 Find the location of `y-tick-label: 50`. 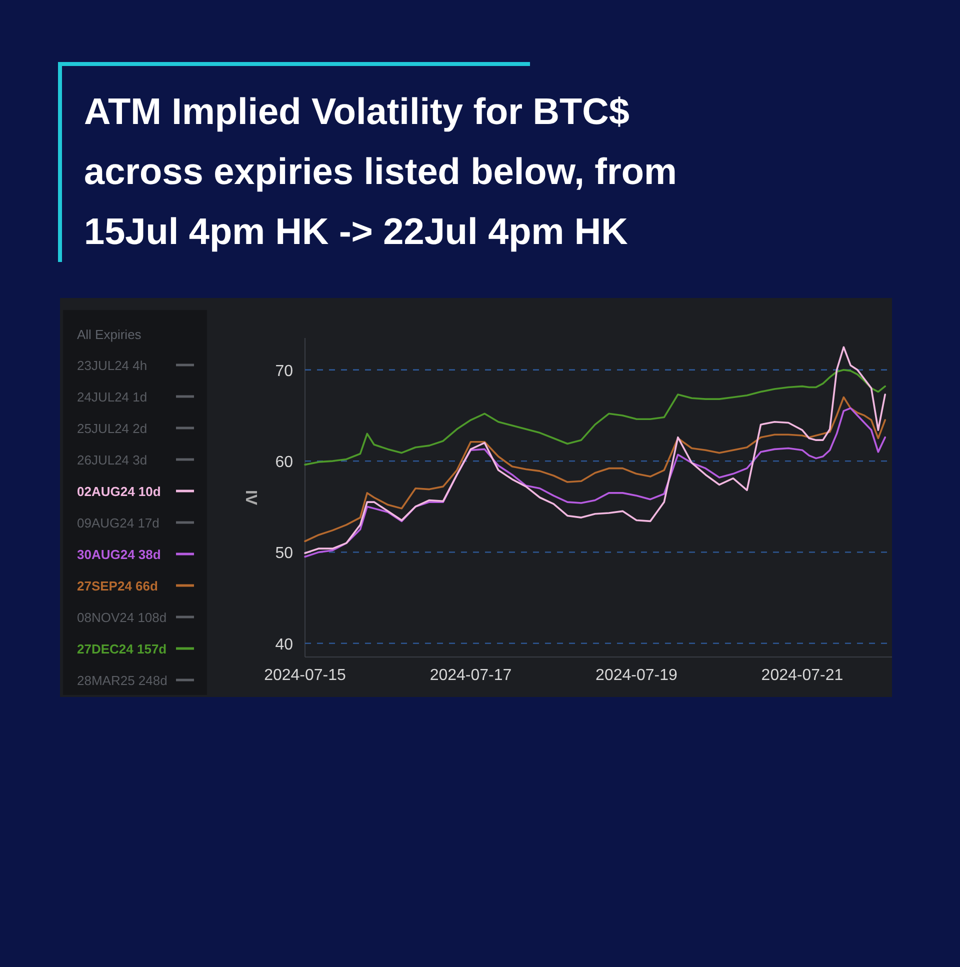

y-tick-label: 50 is located at coordinates (284, 553).